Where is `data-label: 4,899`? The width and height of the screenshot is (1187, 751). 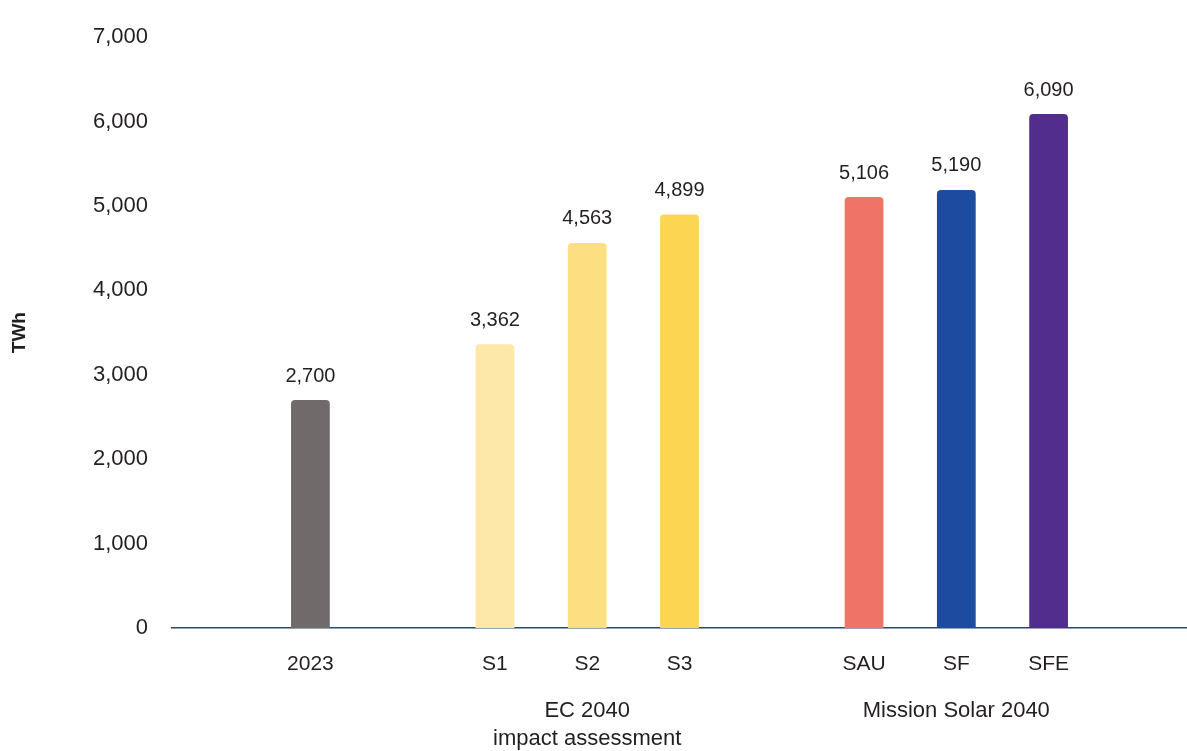 data-label: 4,899 is located at coordinates (679, 189).